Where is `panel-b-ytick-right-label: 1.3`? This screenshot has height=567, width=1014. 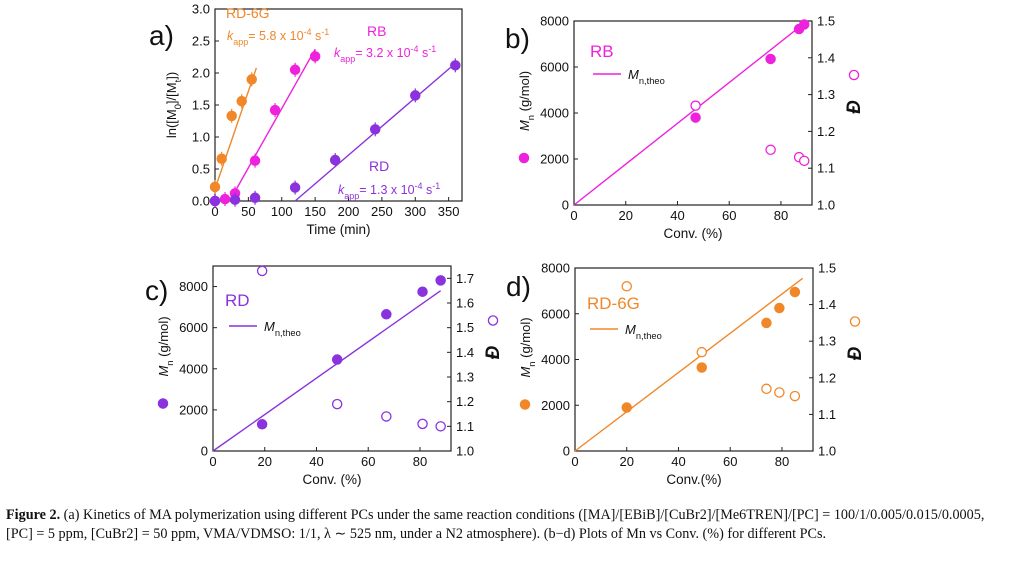
panel-b-ytick-right-label: 1.3 is located at coordinates (826, 94).